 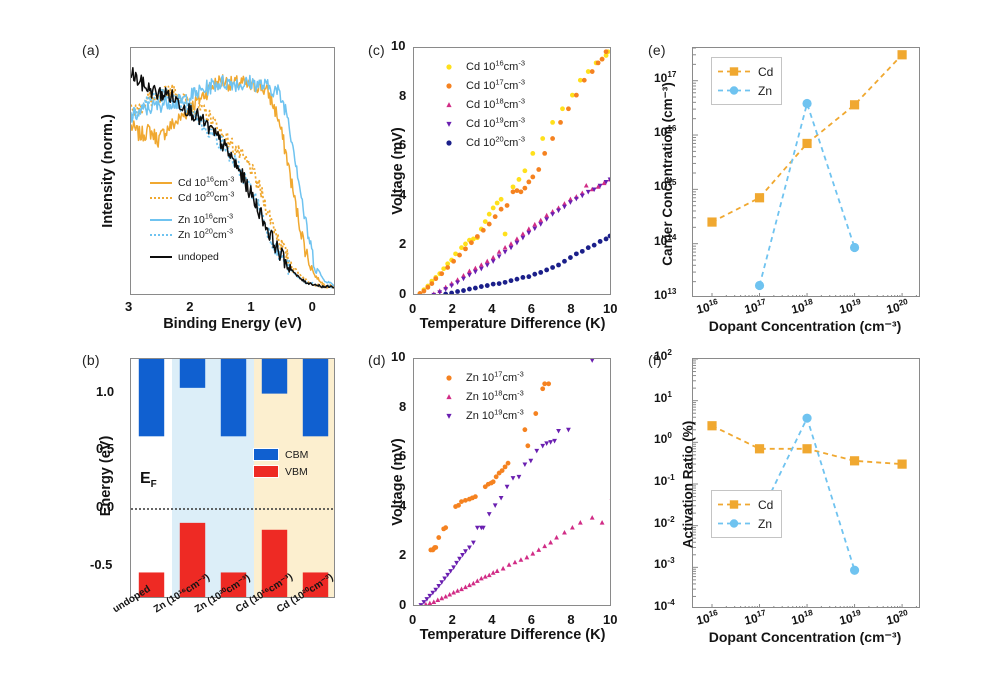 I want to click on legend-item: Cd 1020cm-3, so click(x=482, y=142).